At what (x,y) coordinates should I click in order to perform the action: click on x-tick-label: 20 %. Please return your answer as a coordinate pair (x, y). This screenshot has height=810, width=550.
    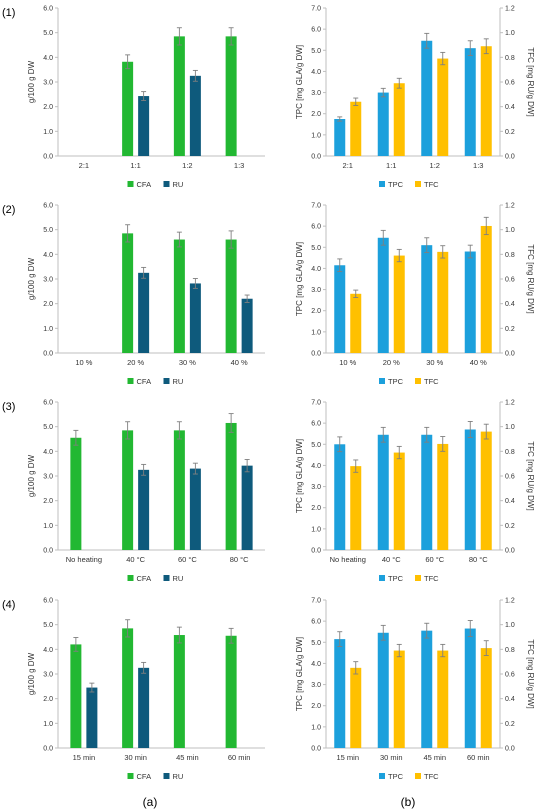
    Looking at the image, I should click on (391, 362).